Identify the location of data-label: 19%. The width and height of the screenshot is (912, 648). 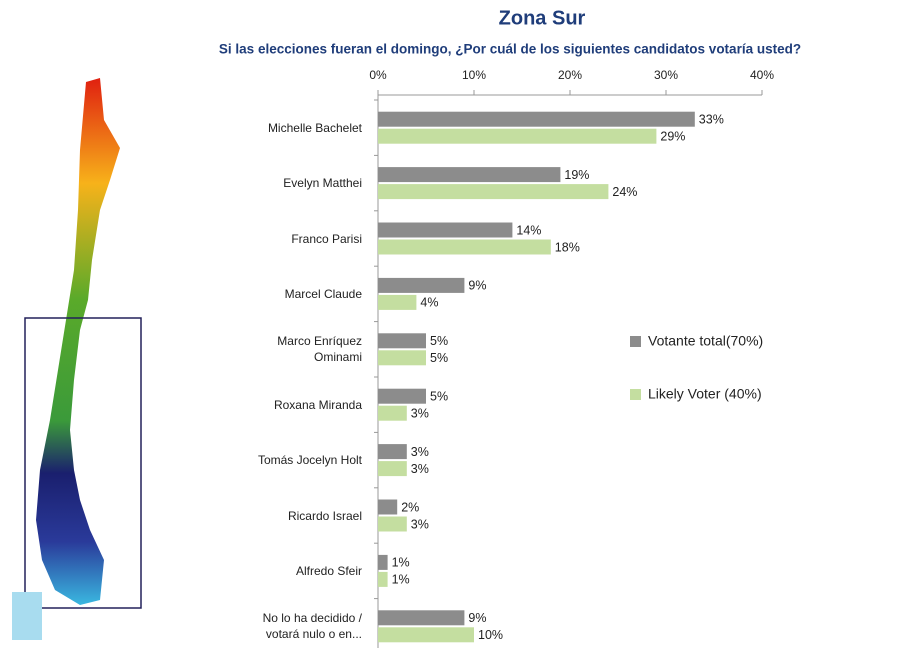
(576, 175).